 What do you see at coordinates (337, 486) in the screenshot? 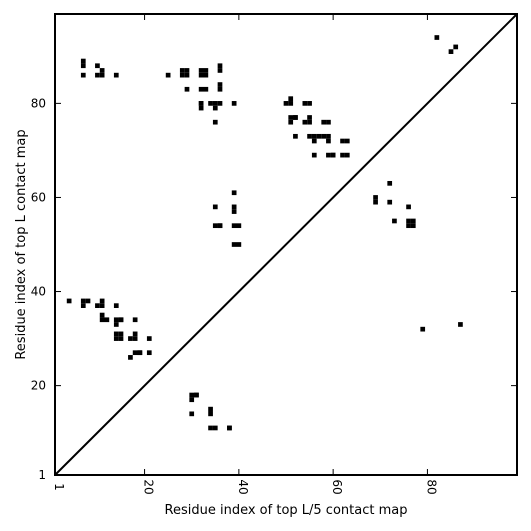
I see `x-tick-label: 60` at bounding box center [337, 486].